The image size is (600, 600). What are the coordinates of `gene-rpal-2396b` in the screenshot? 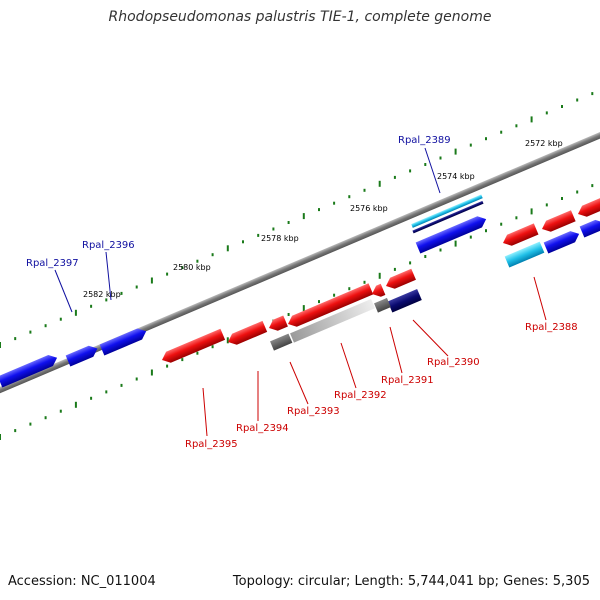 It's located at (124, 341).